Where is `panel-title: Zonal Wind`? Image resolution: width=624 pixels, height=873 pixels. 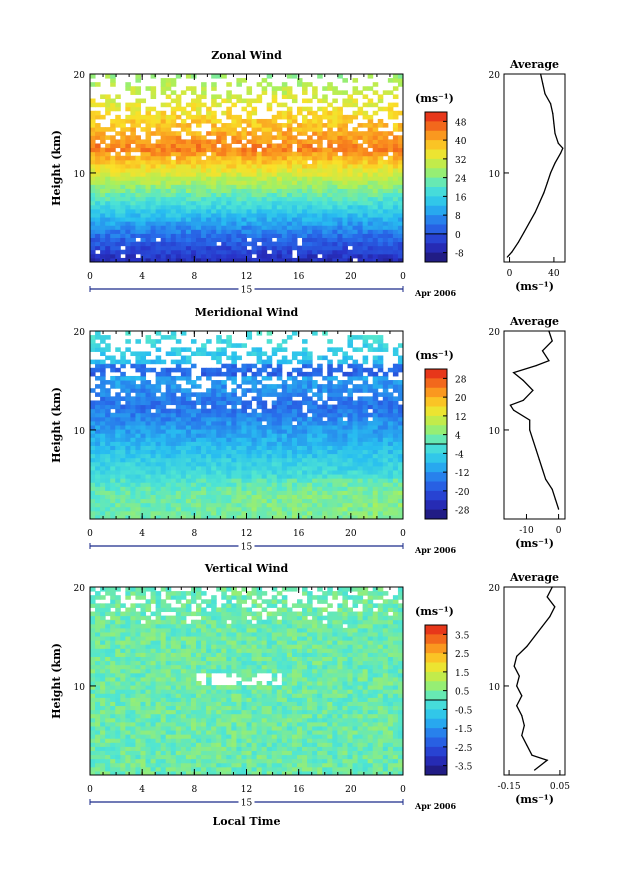 panel-title: Zonal Wind is located at coordinates (246, 55).